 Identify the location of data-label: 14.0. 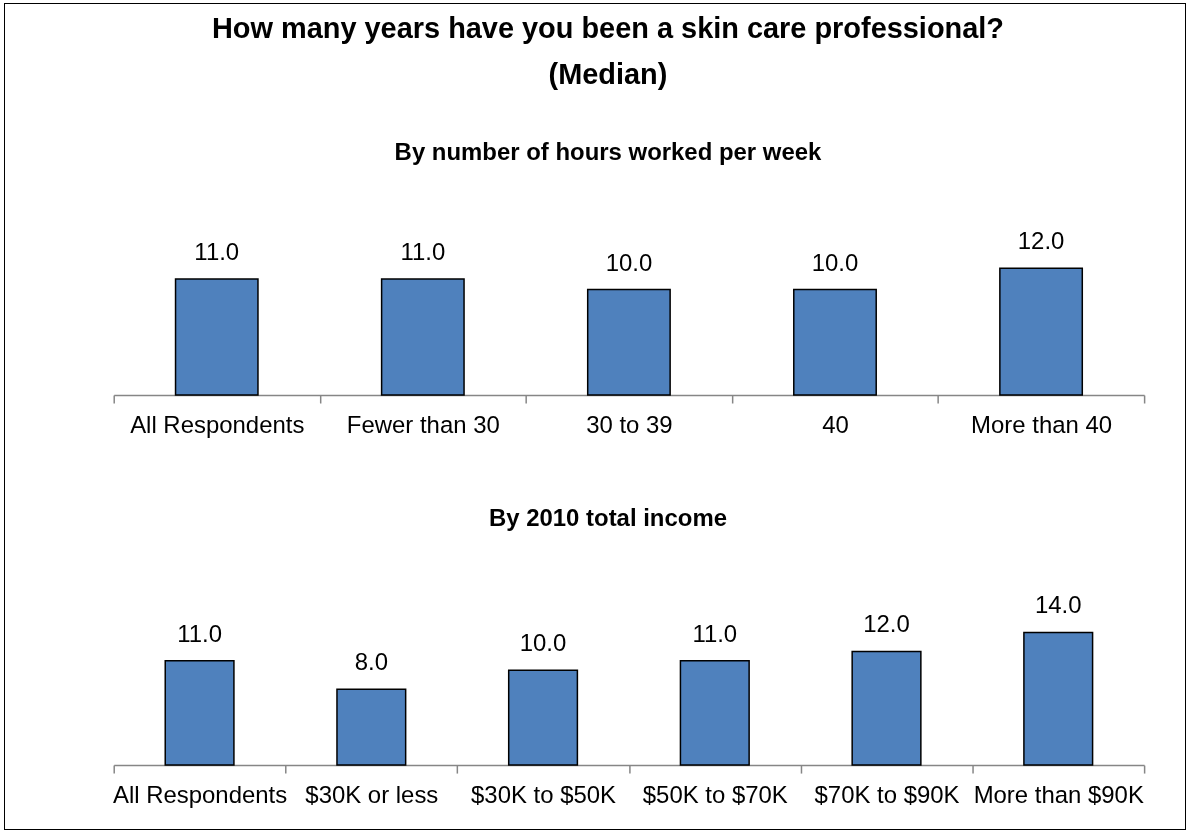
(1058, 605).